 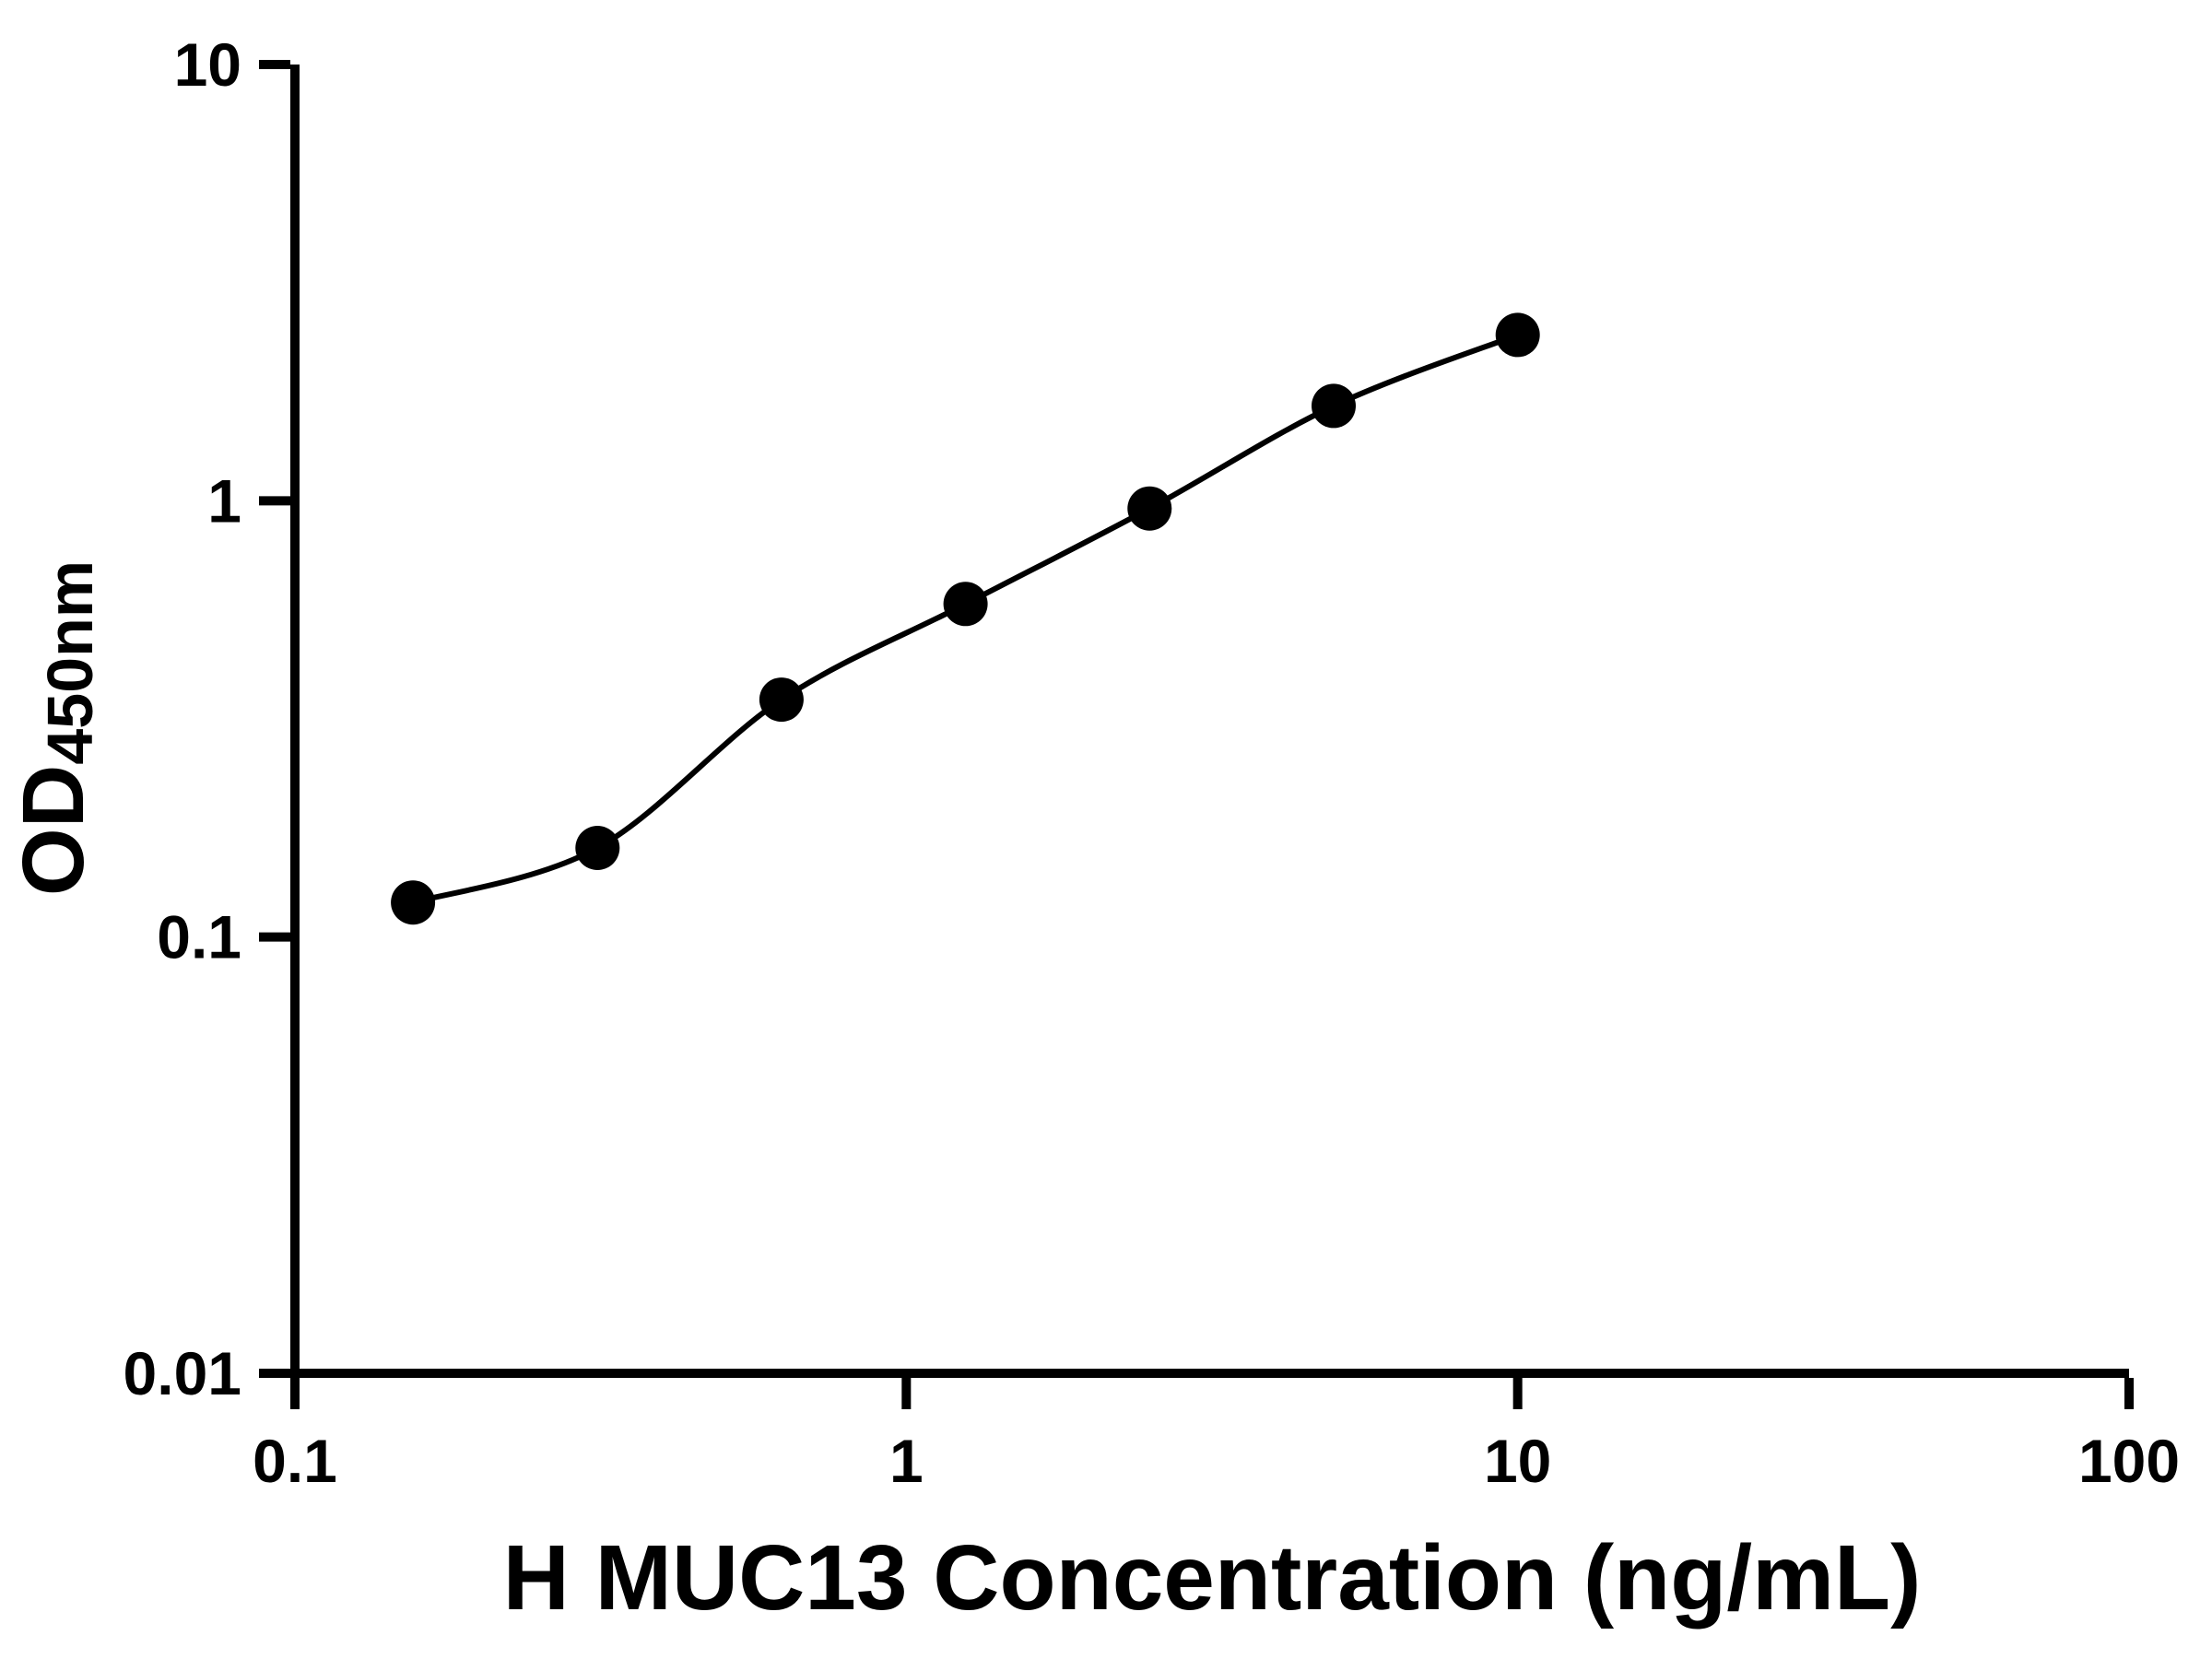 I want to click on y-tick-label: 1, so click(x=224, y=500).